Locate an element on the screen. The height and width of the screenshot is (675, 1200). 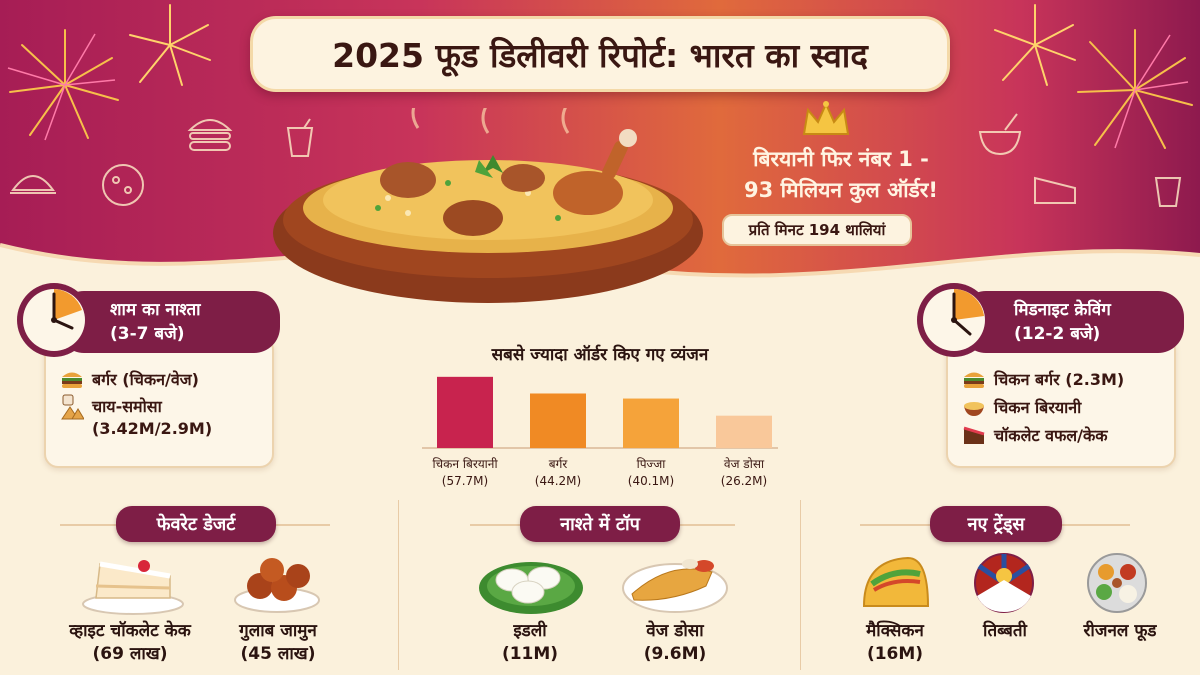
noodle-bowl-doodle-icon is located at coordinates (1000, 134).